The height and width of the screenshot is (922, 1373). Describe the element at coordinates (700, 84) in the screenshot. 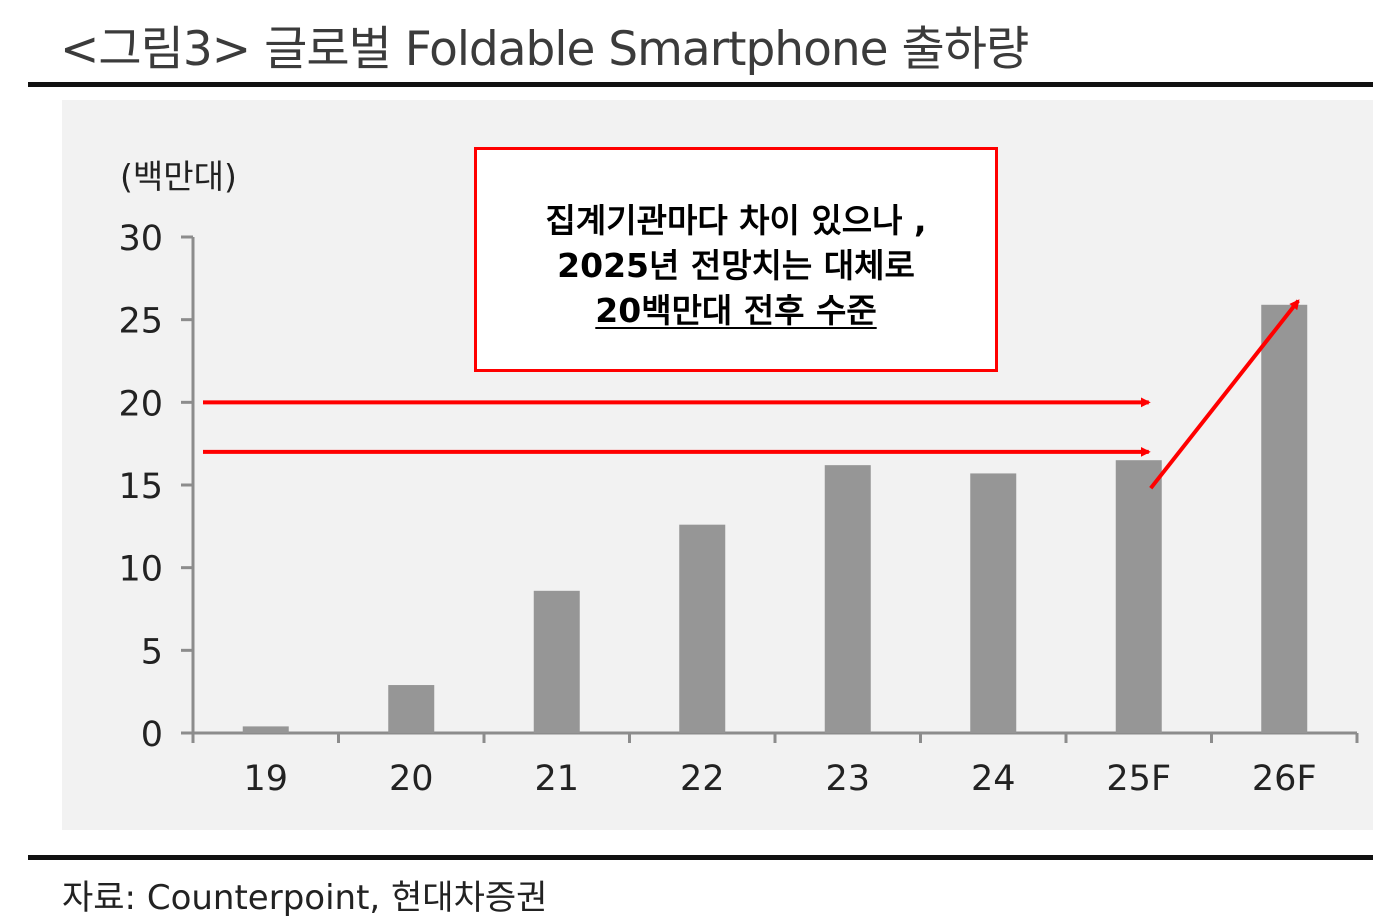

I see `top-rule` at that location.